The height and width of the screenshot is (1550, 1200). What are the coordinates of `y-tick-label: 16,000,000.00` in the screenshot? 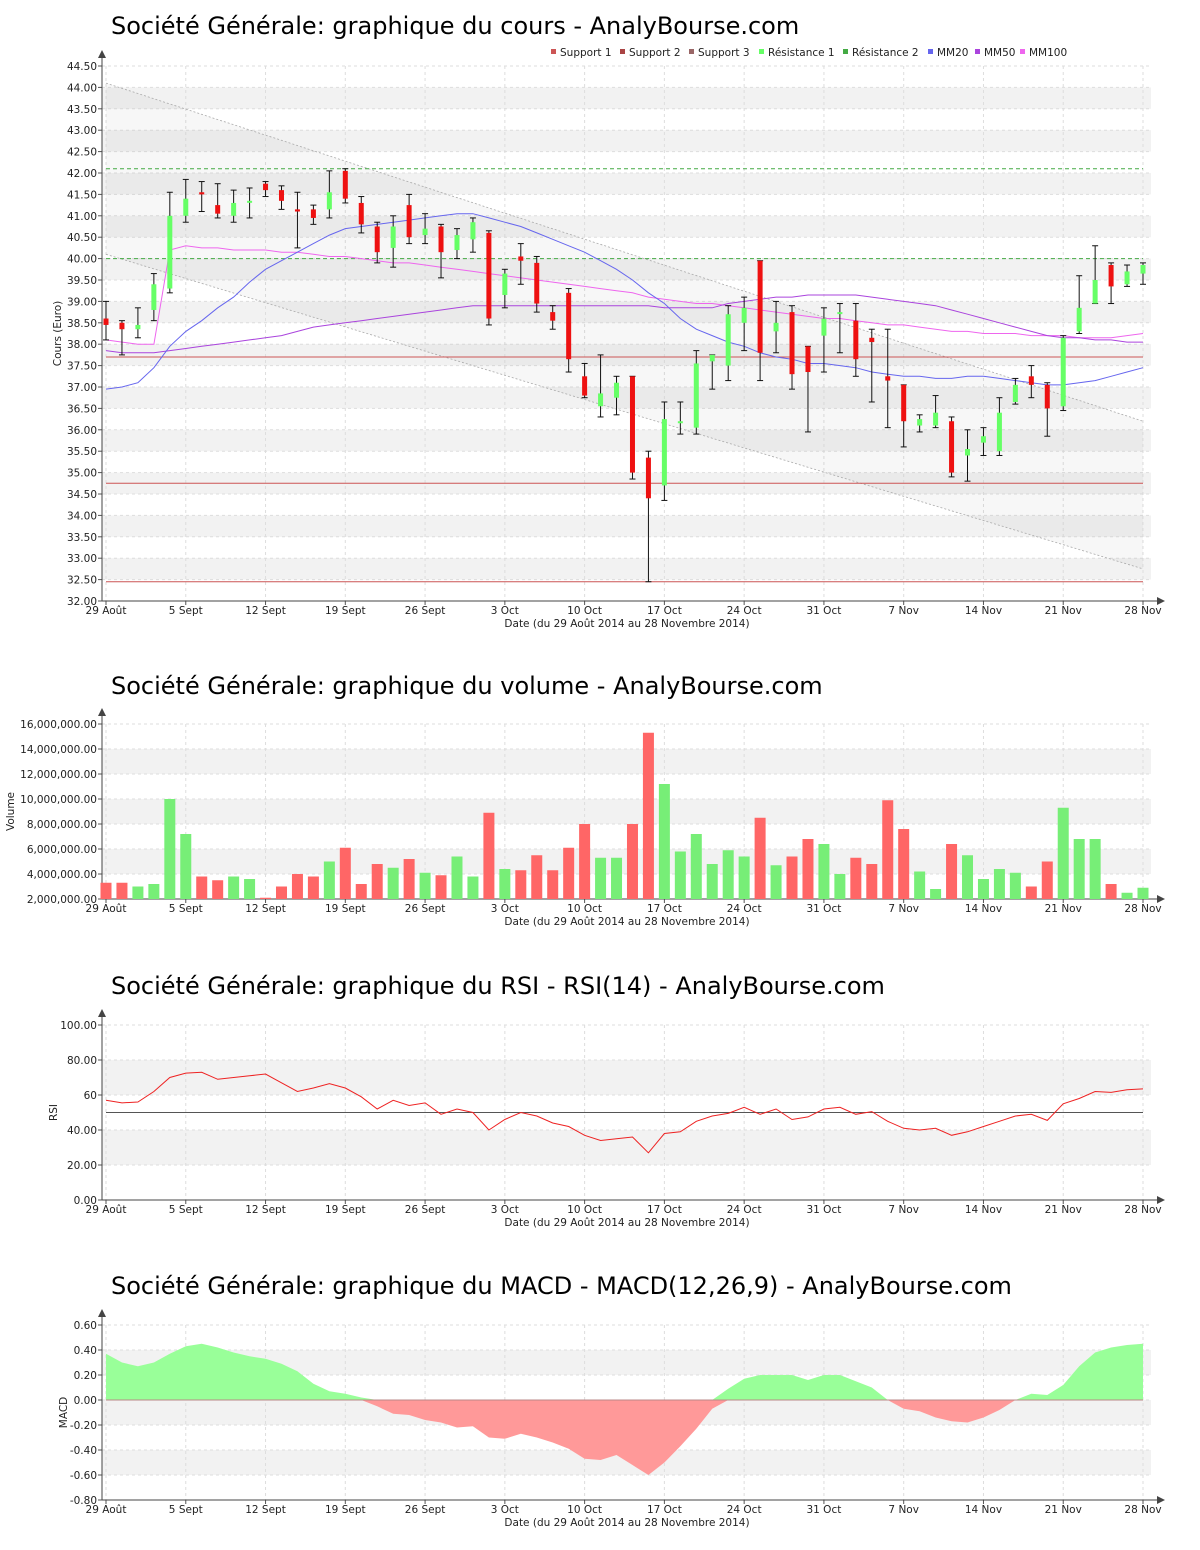 It's located at (58, 725).